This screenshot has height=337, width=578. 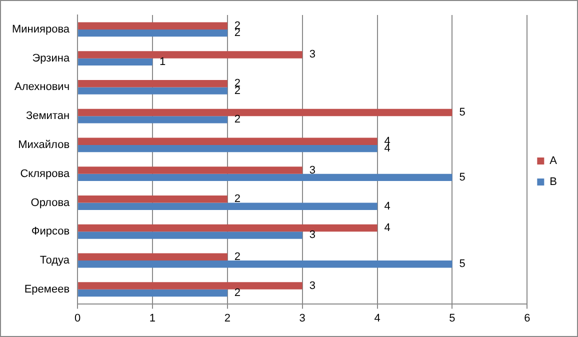 What do you see at coordinates (527, 318) in the screenshot?
I see `x-tick-label: 6` at bounding box center [527, 318].